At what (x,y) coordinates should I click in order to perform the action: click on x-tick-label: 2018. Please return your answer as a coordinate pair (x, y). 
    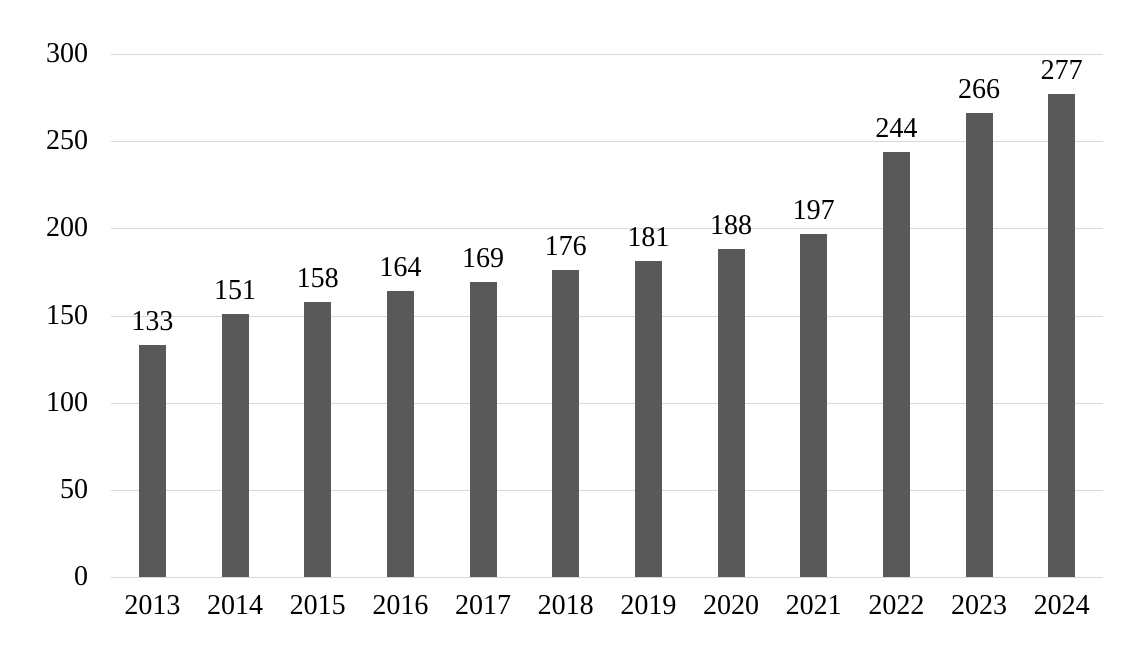
    Looking at the image, I should click on (565, 605).